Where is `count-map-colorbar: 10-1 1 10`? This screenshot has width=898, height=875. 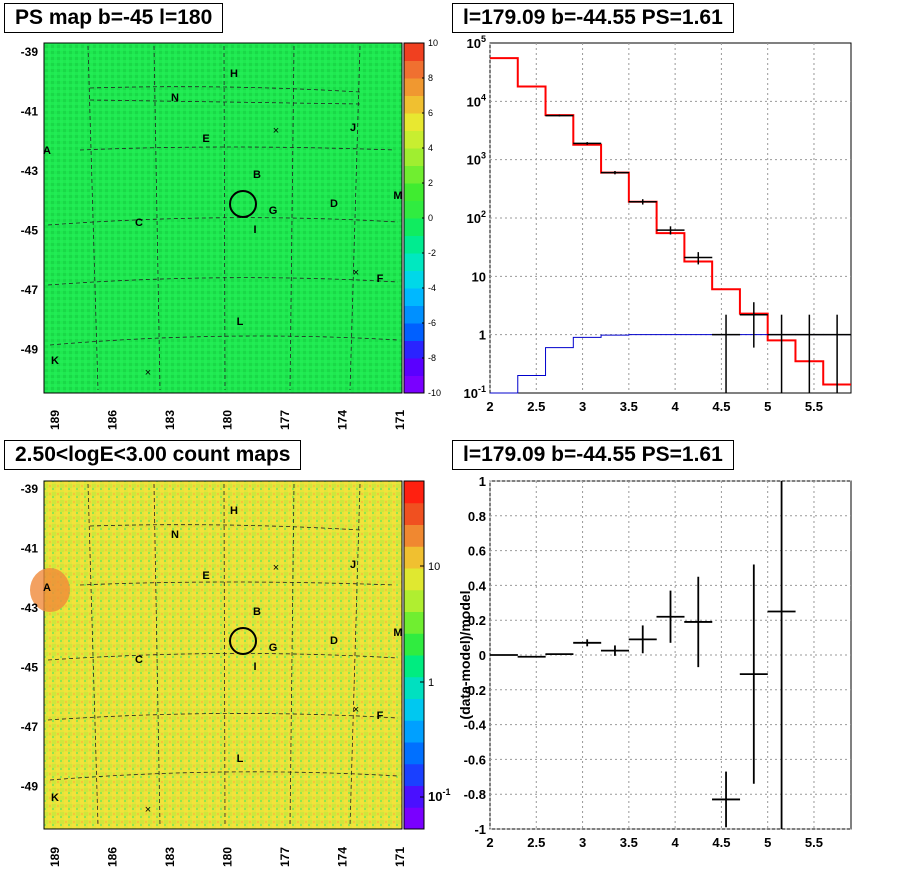 count-map-colorbar: 10-1 1 10 is located at coordinates (426, 655).